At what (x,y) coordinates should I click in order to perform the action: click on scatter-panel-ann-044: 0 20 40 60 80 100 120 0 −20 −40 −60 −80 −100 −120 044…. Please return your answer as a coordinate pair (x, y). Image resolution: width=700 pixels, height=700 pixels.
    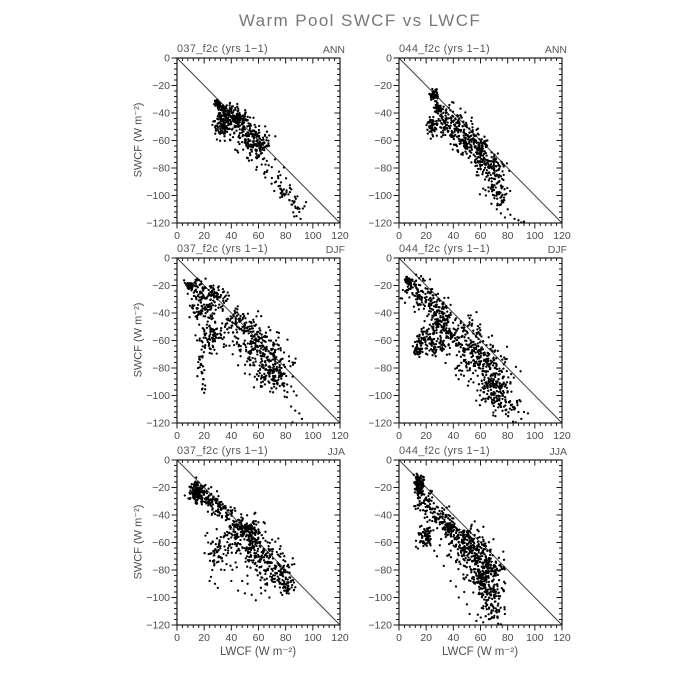
    Looking at the image, I should click on (465, 158).